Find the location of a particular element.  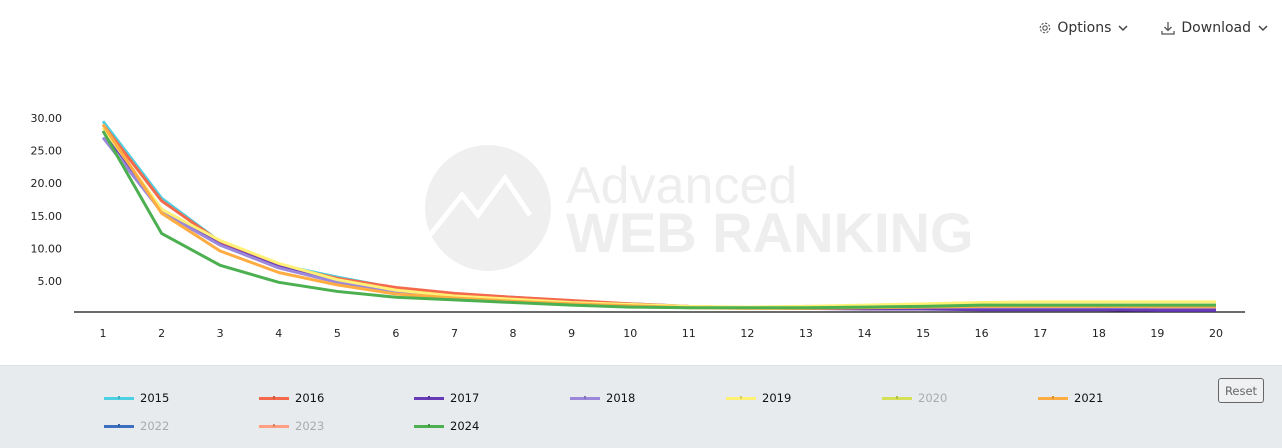

download-icon is located at coordinates (1168, 28).